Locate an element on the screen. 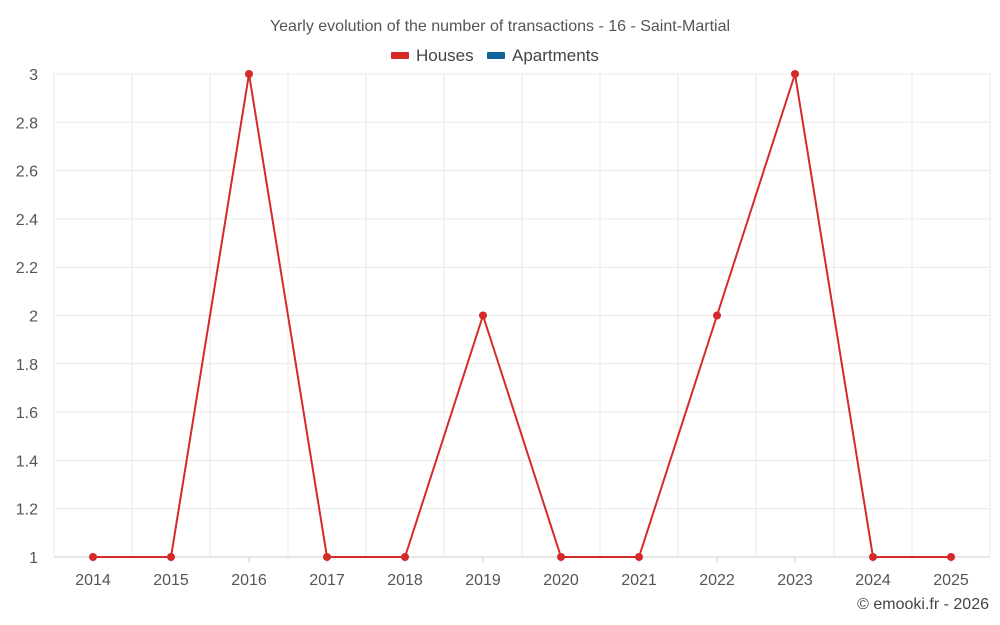 This screenshot has width=1000, height=625. data-point-houses-2018 is located at coordinates (405, 557).